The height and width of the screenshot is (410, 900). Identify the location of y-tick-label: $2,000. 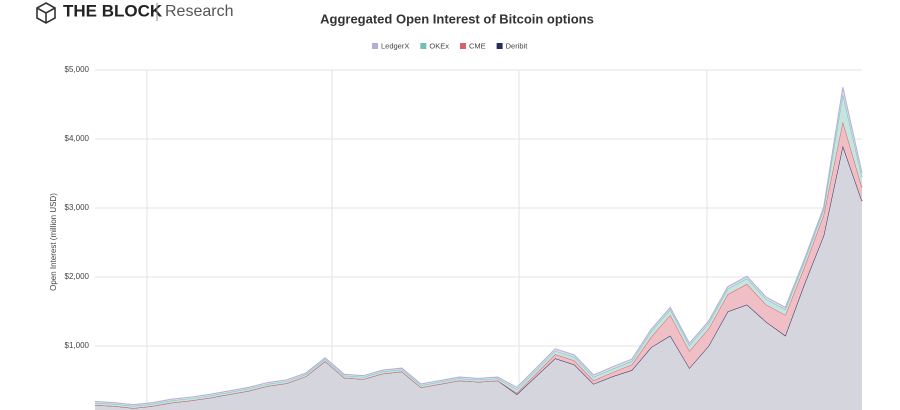
(77, 276).